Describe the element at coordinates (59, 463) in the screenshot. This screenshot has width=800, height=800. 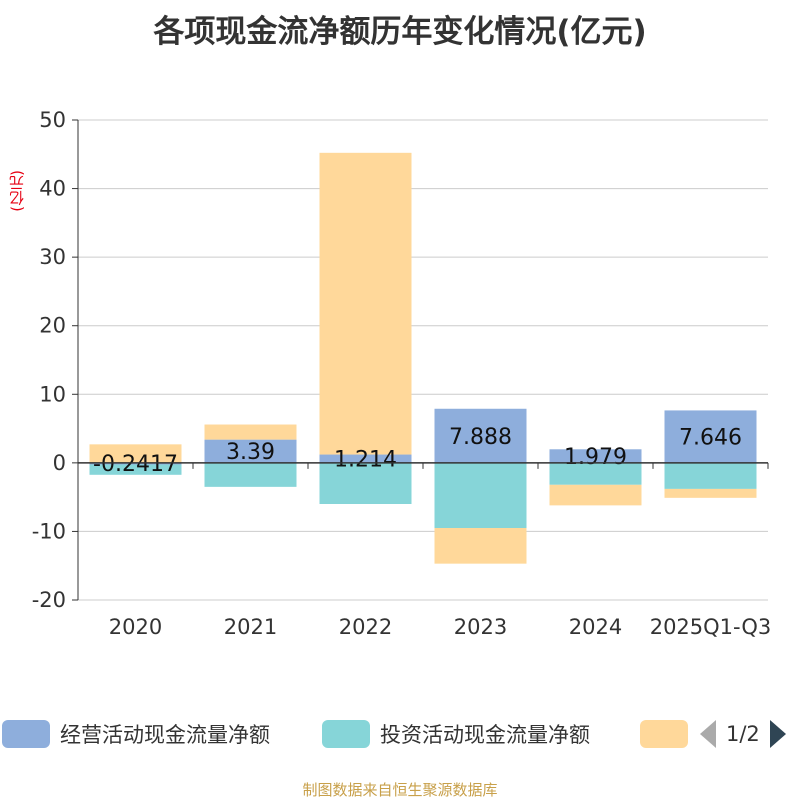
I see `y-tick-label: 0` at that location.